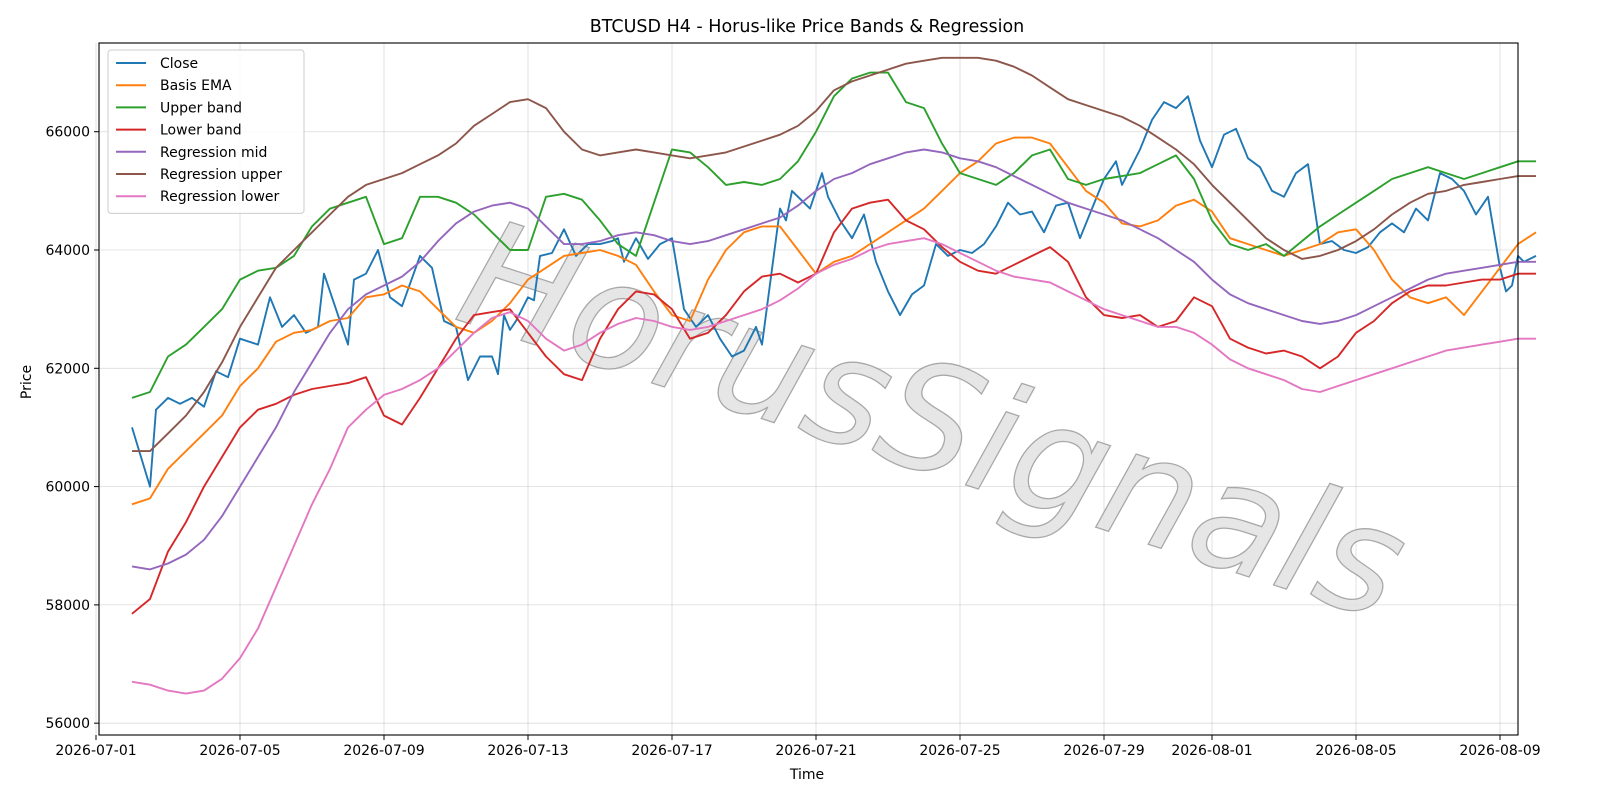  What do you see at coordinates (72, 428) in the screenshot?
I see `y-axis-ticks: 56000 58000 60000 62000 64000 66000` at bounding box center [72, 428].